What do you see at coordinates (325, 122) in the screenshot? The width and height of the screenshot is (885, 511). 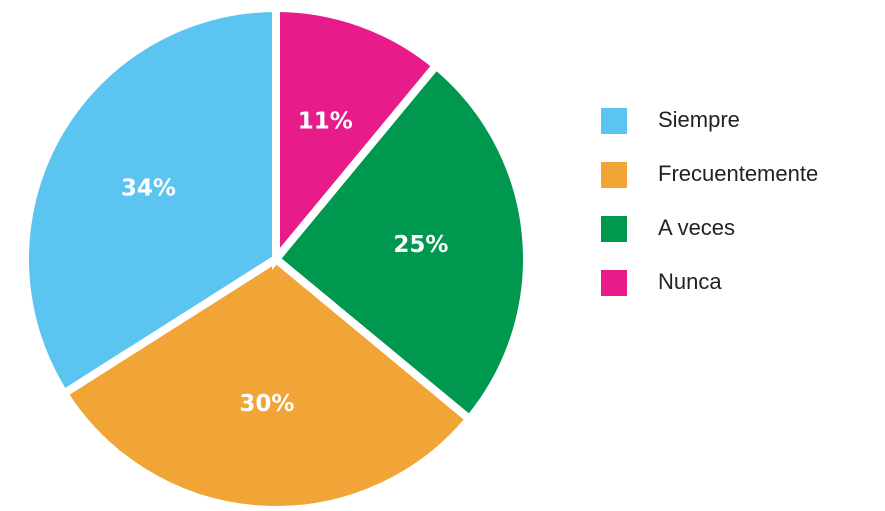 I see `value-label: 11%` at bounding box center [325, 122].